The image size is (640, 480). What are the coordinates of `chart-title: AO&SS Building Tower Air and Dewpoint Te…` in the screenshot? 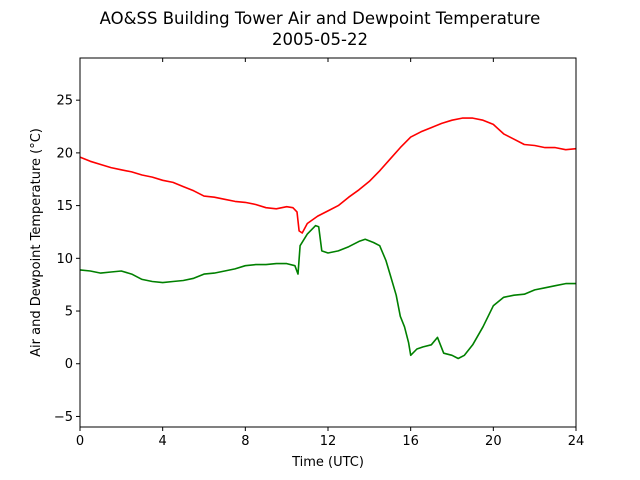 It's located at (320, 18).